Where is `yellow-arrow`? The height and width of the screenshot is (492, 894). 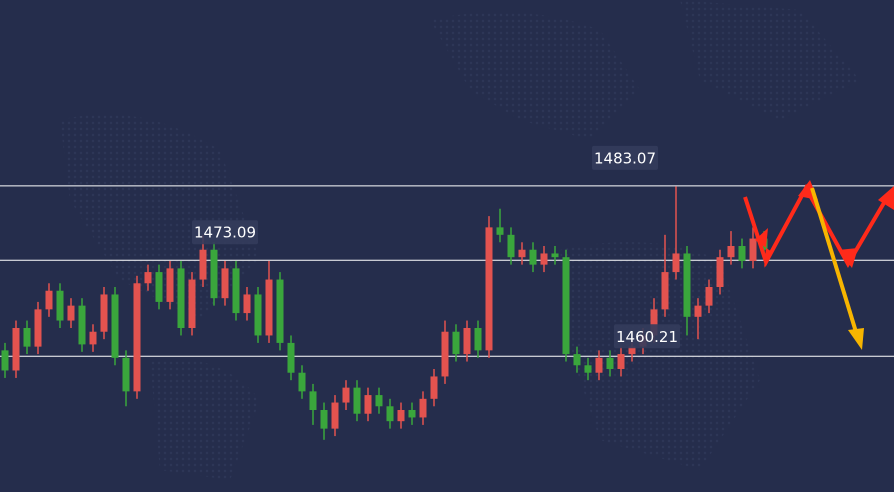
yellow-arrow is located at coordinates (834, 260).